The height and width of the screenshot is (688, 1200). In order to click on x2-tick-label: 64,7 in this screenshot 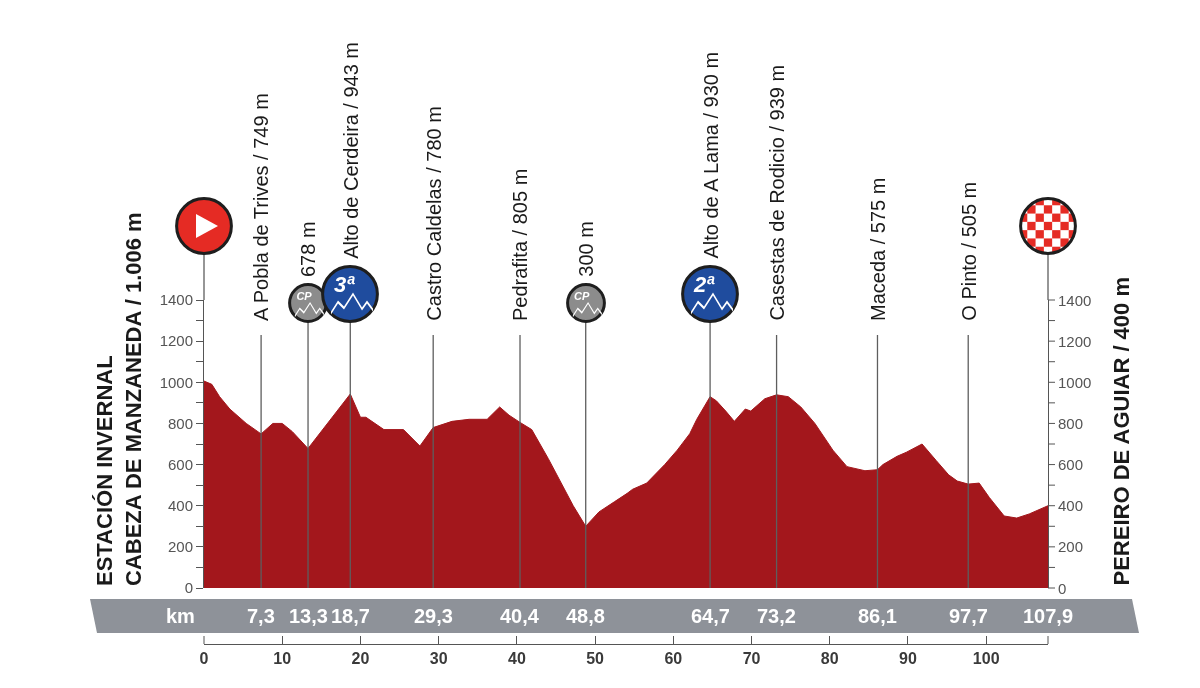, I will do `click(710, 616)`.